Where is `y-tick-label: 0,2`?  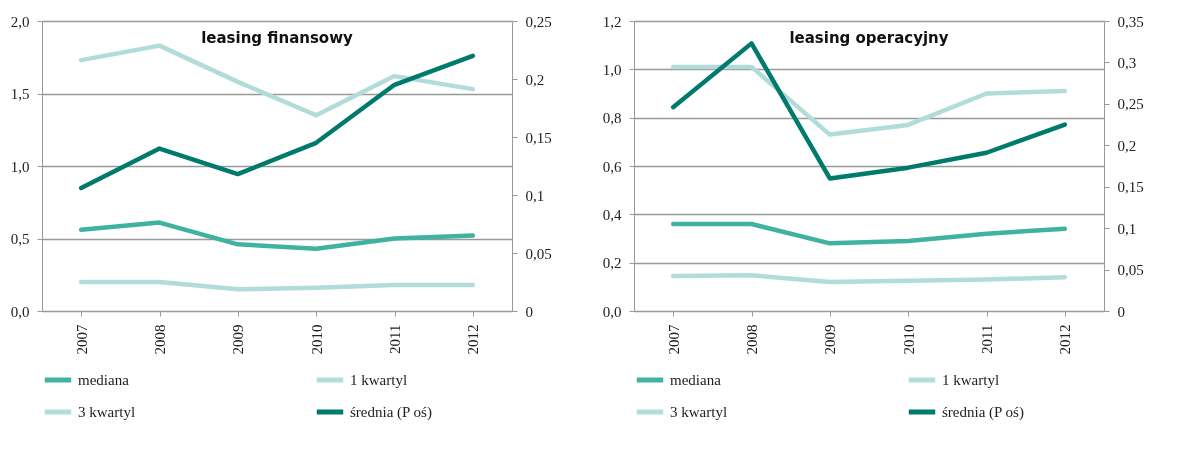
y-tick-label: 0,2 is located at coordinates (612, 263).